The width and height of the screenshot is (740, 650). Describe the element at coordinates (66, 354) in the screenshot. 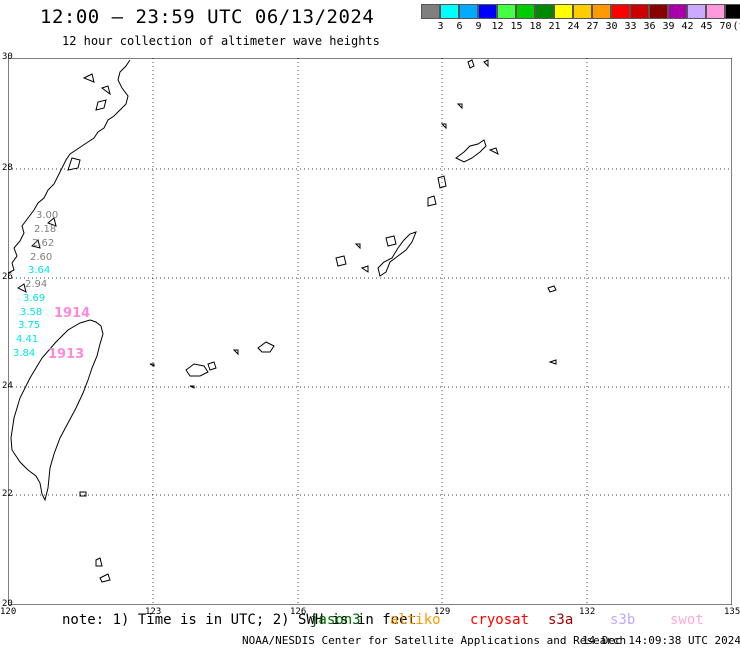

I see `pass-time-label: 1913` at that location.